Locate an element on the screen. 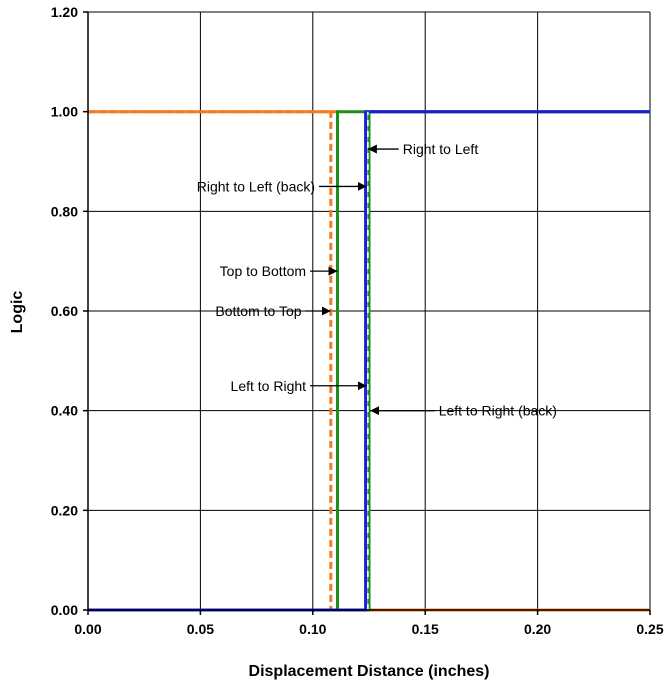 The width and height of the screenshot is (670, 686). x-tick-label: 0.25 is located at coordinates (649, 629).